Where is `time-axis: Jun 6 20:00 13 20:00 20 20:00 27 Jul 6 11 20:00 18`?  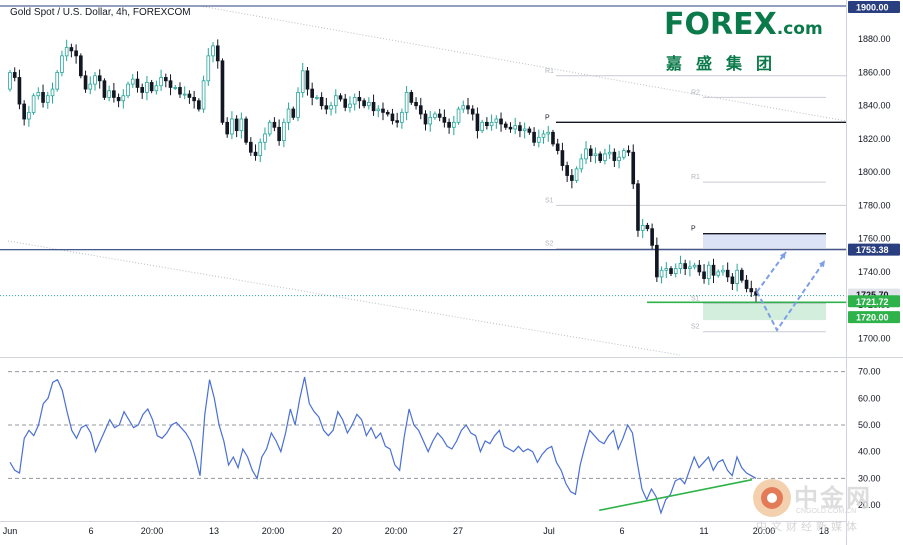 time-axis: Jun 6 20:00 13 20:00 20 20:00 27 Jul 6 11 20:00 18 is located at coordinates (416, 531).